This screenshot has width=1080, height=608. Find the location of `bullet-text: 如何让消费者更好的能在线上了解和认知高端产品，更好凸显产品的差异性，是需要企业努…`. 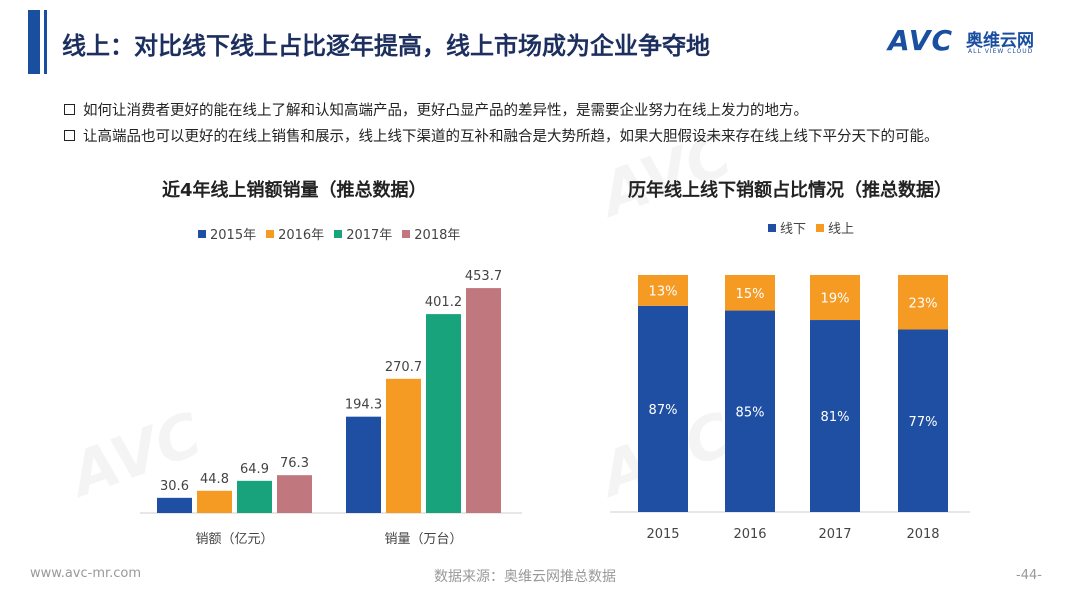

bullet-text: 如何让消费者更好的能在线上了解和认知高端产品，更好凸显产品的差异性，是需要企业努… is located at coordinates (445, 110).